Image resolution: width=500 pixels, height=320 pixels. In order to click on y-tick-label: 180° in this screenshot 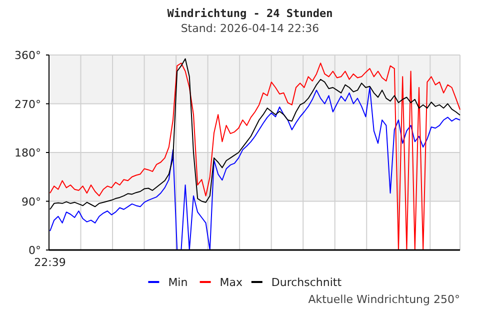, I will do `click(27, 153)`.